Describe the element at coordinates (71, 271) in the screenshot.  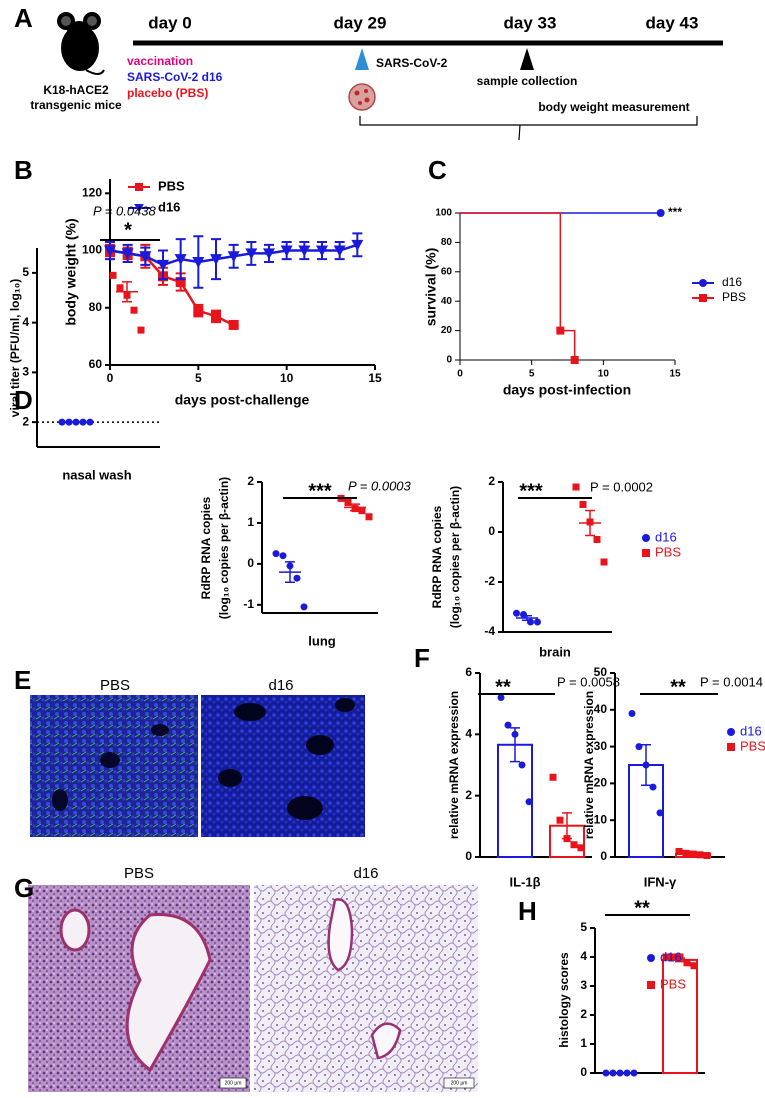
I see `y-axis-title: body weight (%)` at that location.